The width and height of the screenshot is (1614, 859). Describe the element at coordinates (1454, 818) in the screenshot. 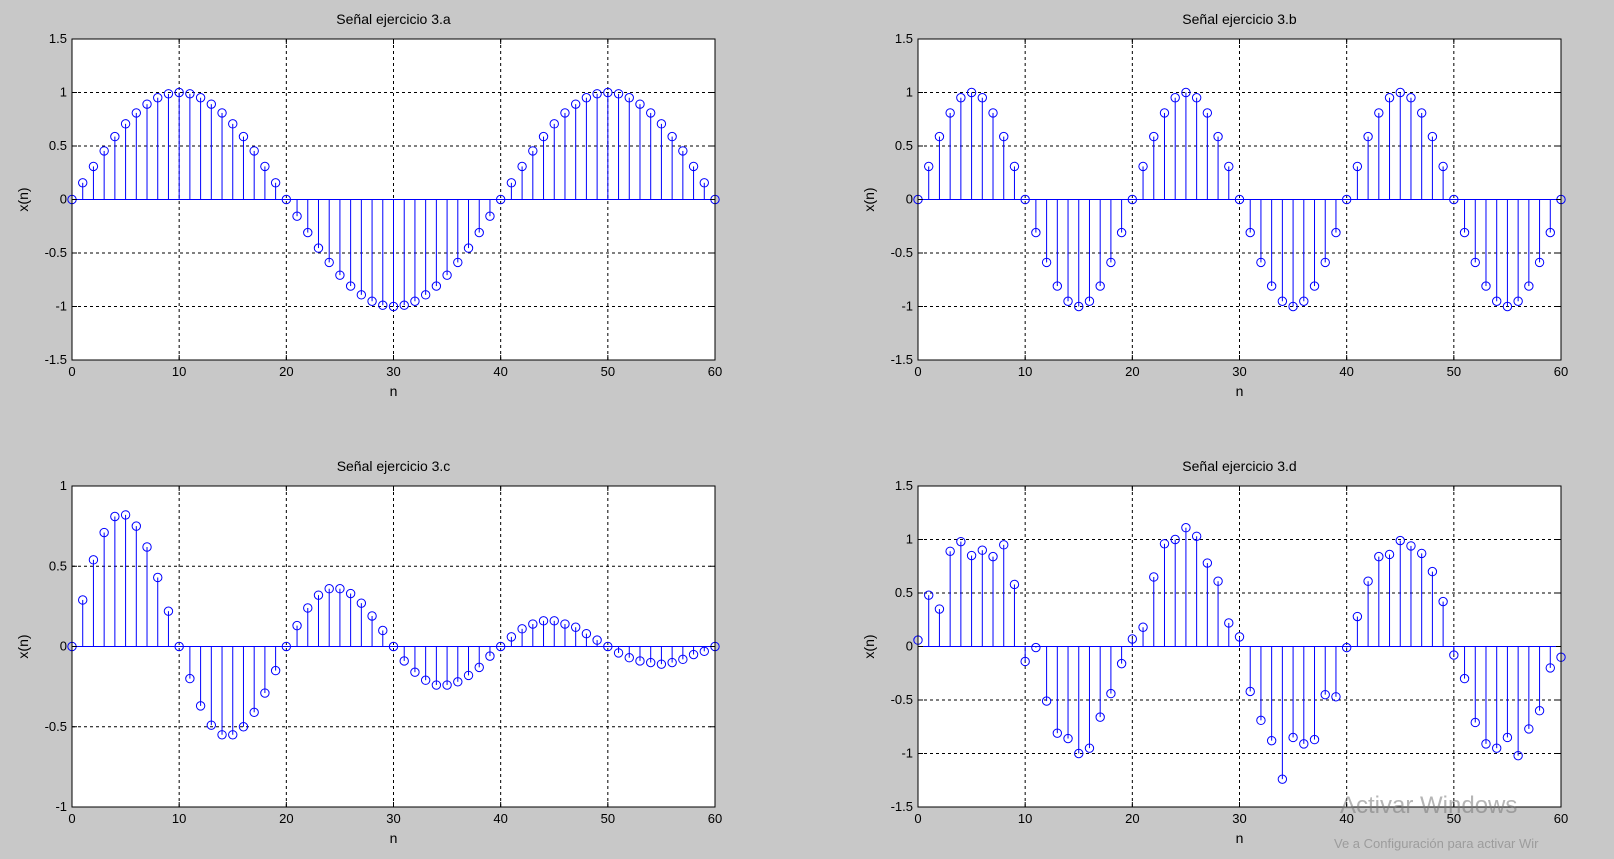

I see `x-tick-label: 50` at that location.